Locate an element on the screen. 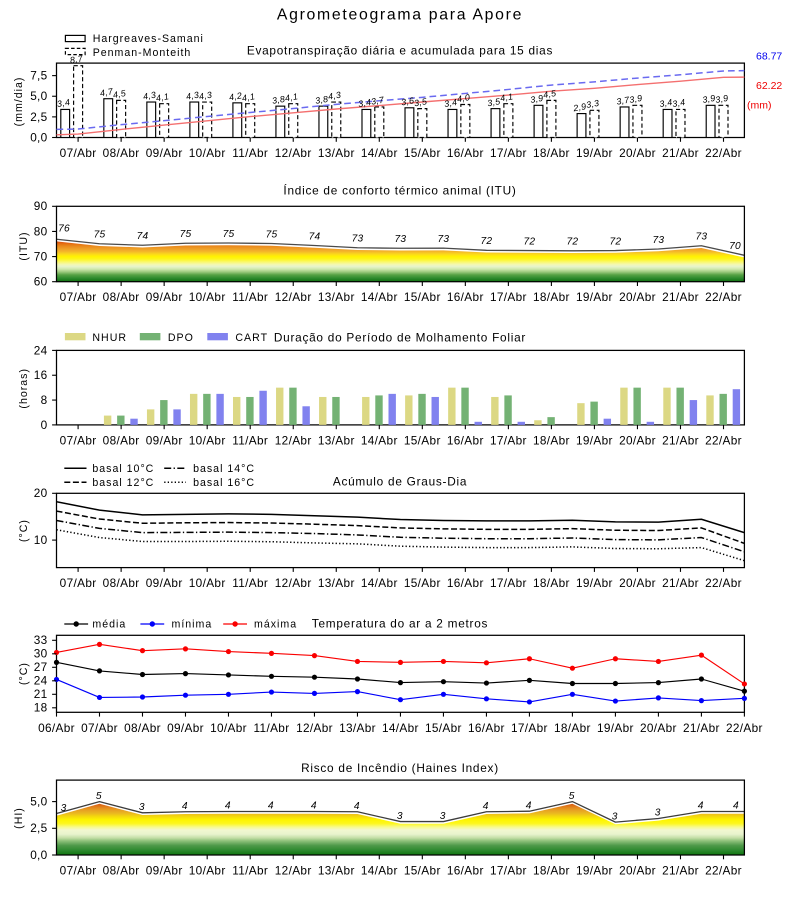 This screenshot has width=800, height=905. svg-text: 3,7 is located at coordinates (623, 100).